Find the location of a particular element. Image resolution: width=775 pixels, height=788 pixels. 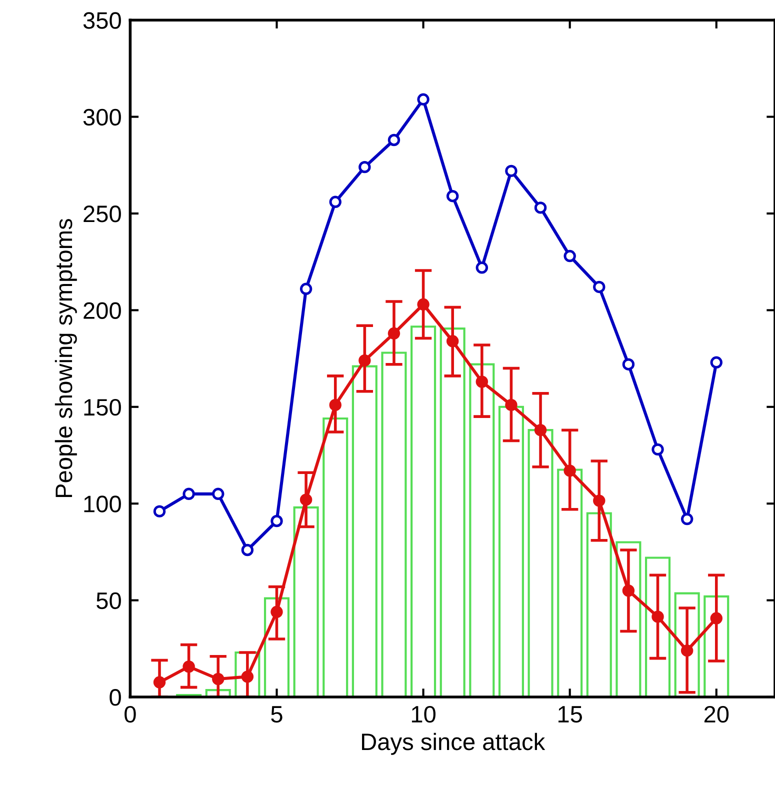

x-tick-label: 0 is located at coordinates (130, 714).